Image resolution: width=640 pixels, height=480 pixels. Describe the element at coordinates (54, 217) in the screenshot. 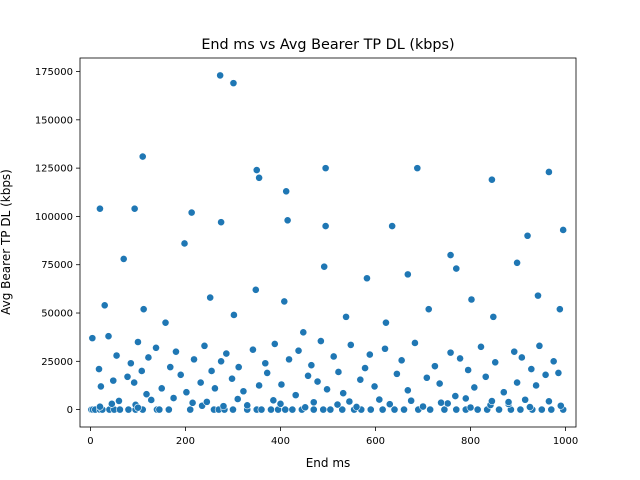

I see `y-tick-label: 100000` at that location.